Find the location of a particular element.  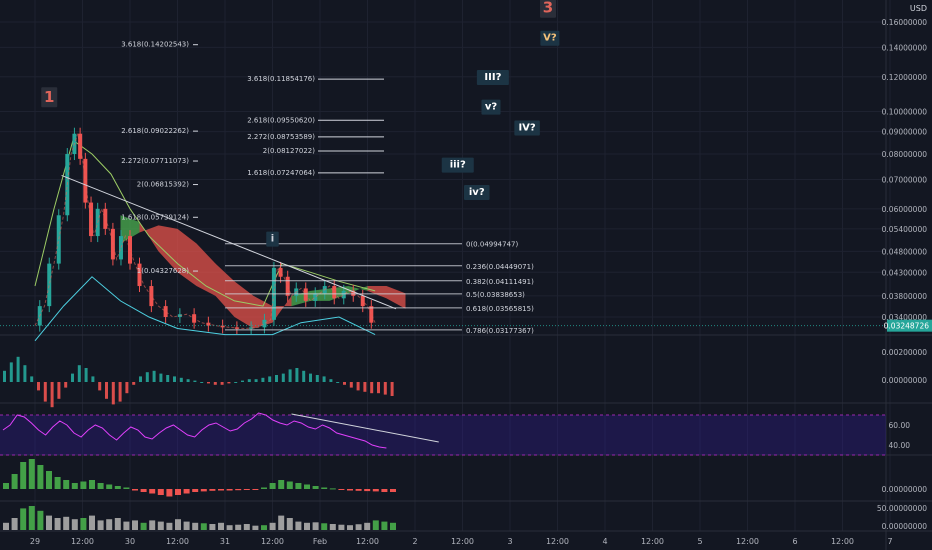

oscillator-pane: 0.00000000 is located at coordinates (465, 478).